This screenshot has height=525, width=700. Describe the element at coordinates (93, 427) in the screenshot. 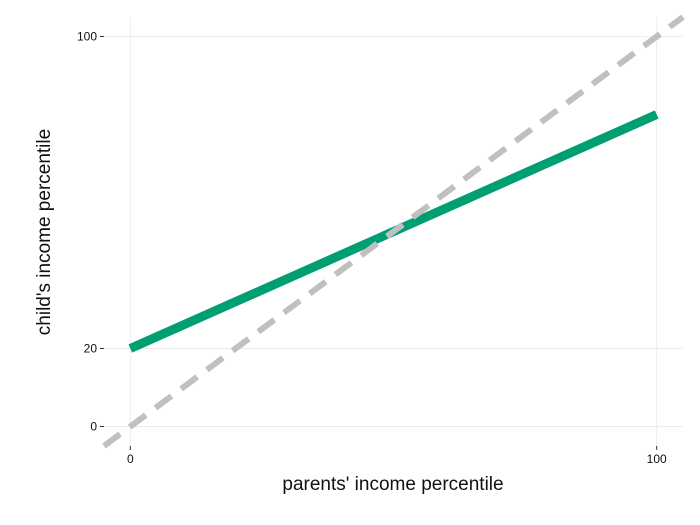

I see `y-tick-label: 0` at that location.